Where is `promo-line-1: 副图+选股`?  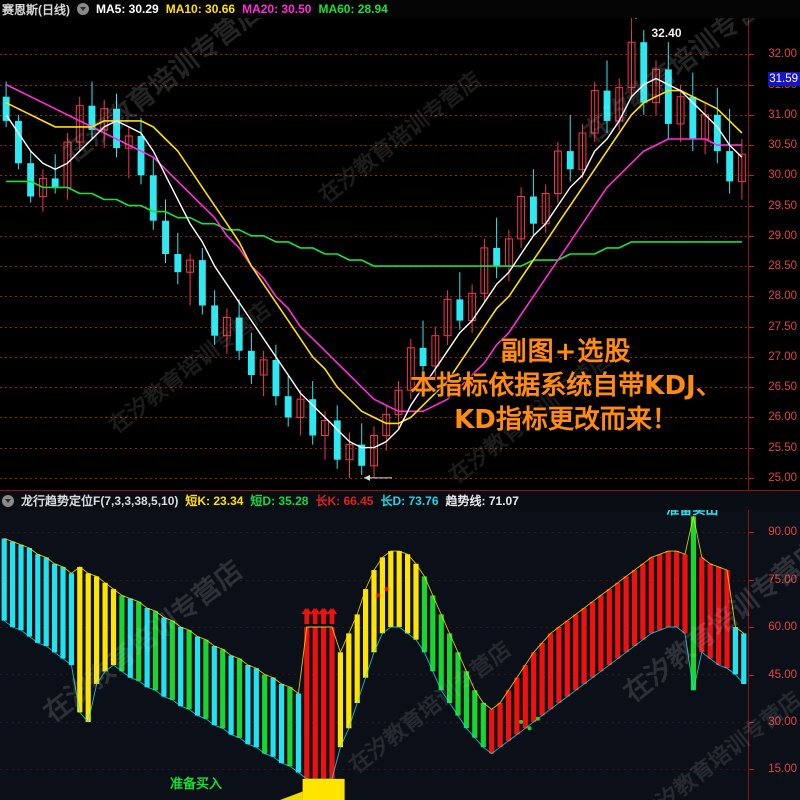 promo-line-1: 副图+选股 is located at coordinates (566, 352).